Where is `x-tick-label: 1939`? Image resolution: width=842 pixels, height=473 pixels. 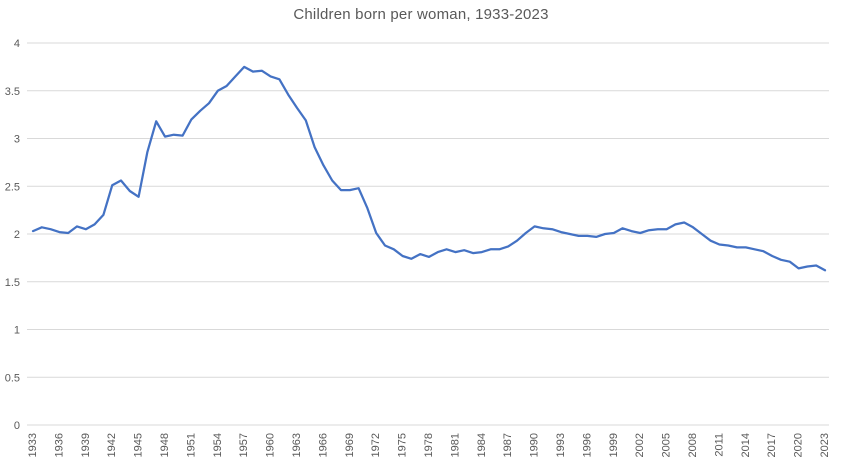 x-tick-label: 1939 is located at coordinates (86, 445).